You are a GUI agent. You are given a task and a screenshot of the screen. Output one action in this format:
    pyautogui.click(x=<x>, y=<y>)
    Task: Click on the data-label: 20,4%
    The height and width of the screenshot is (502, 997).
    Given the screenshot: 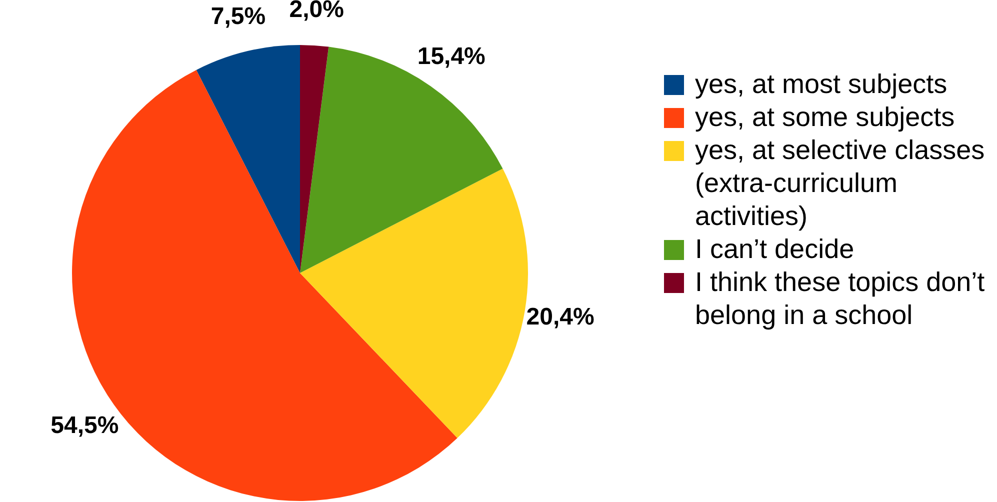 What is the action you would take?
    pyautogui.click(x=560, y=316)
    